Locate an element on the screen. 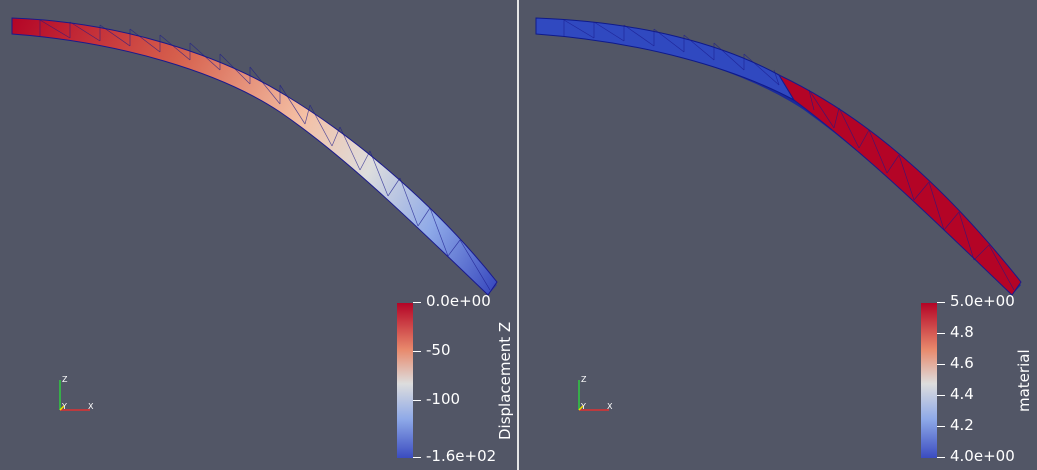  colorbar-label-4-4: 4.4 is located at coordinates (962, 394).